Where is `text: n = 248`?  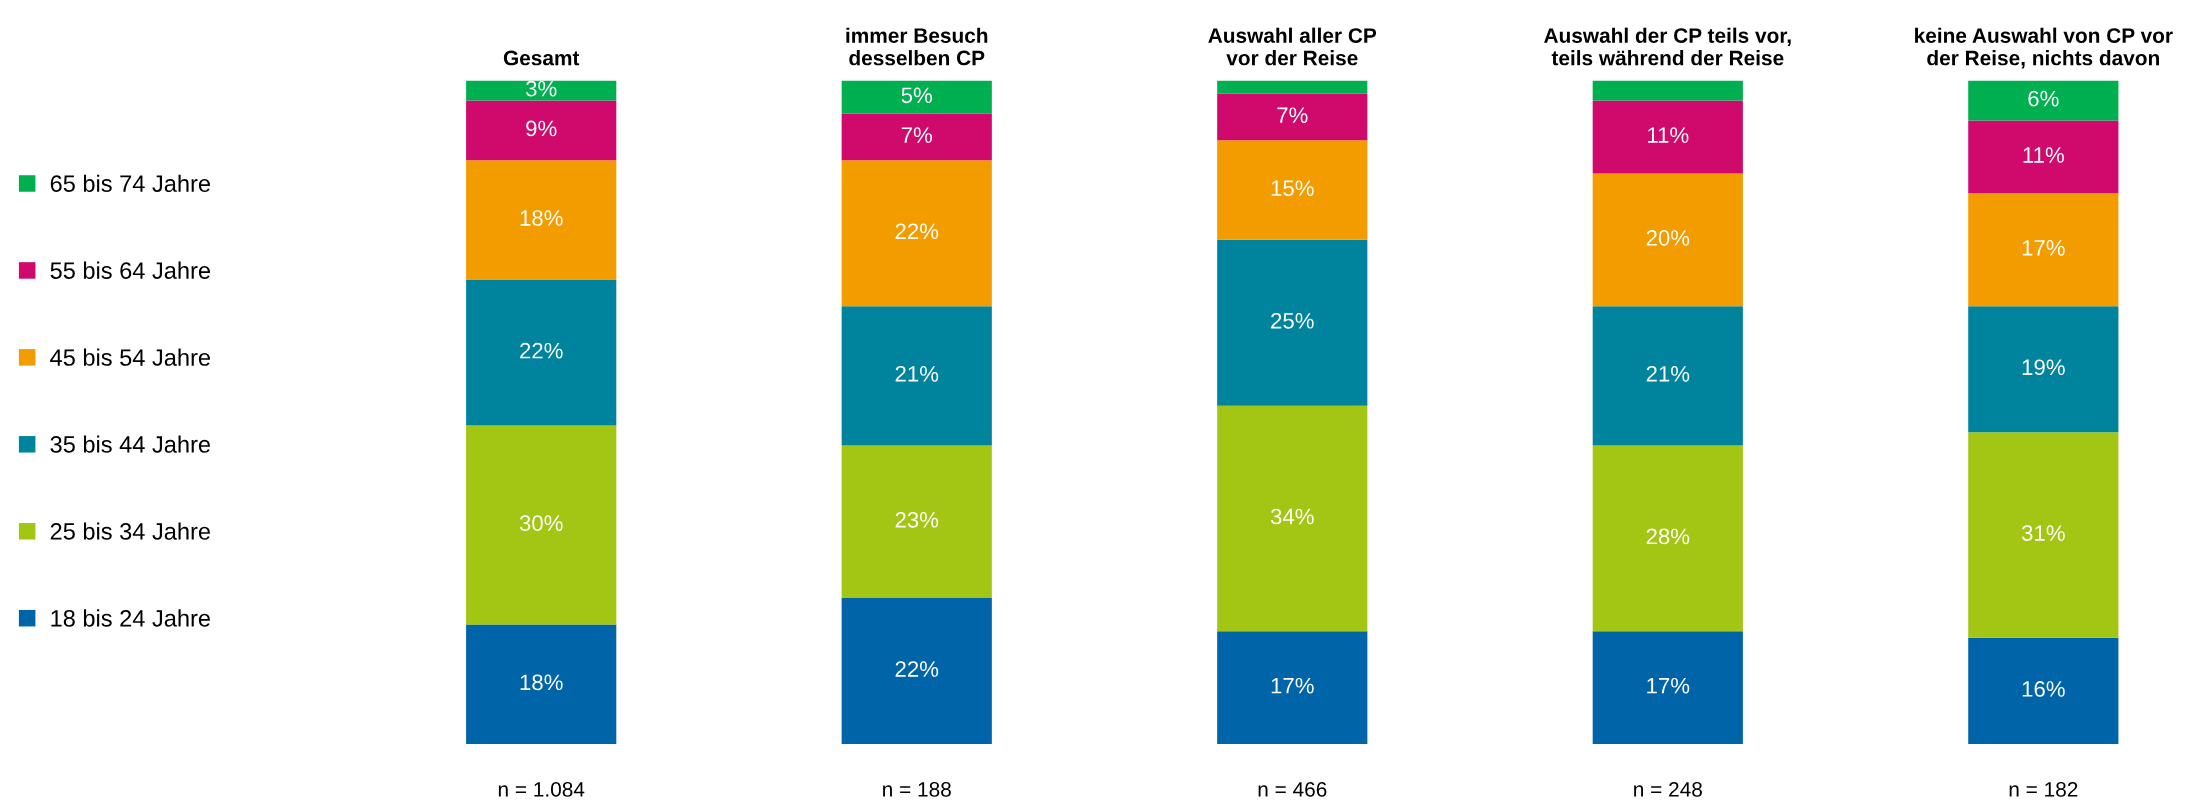
text: n = 248 is located at coordinates (1668, 789).